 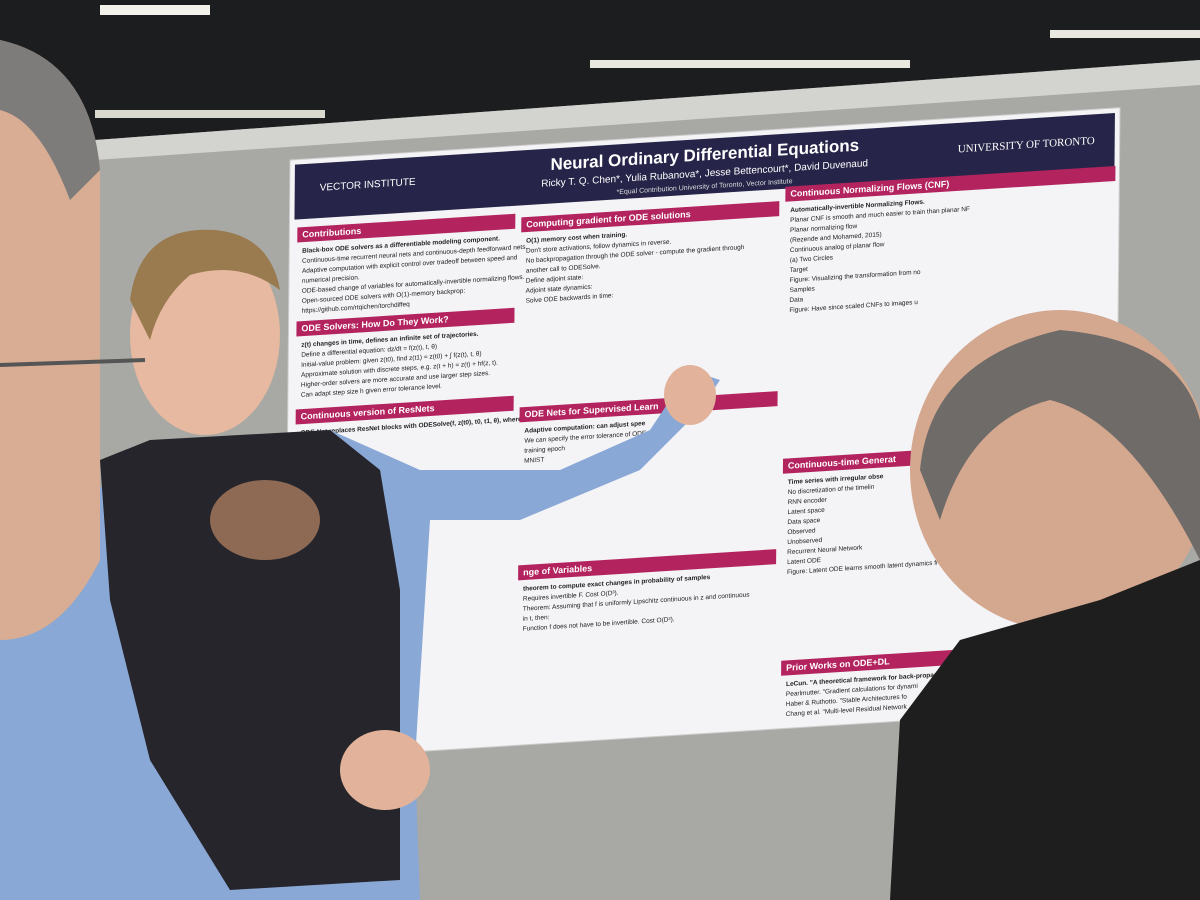 I want to click on section-text: Adjoint state dynamics:, so click(x=559, y=289).